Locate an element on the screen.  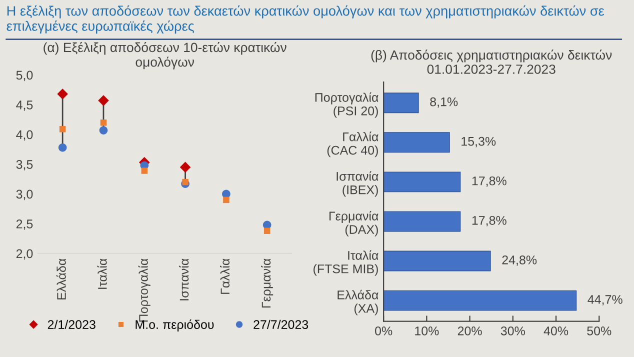
y-tick-label: 3,5 is located at coordinates (24, 165).